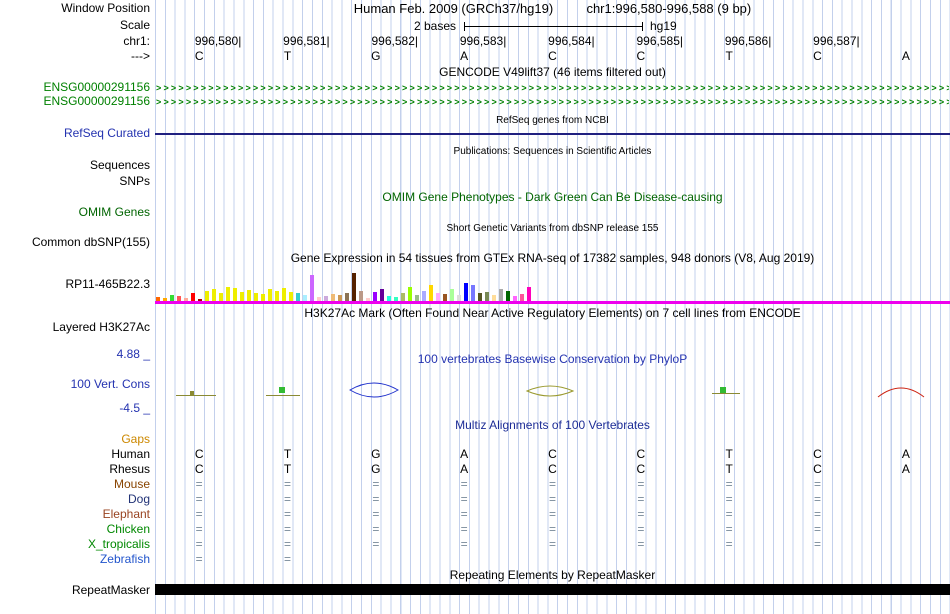 The height and width of the screenshot is (614, 950). I want to click on conservation-track-label: 100 Vert. Cons, so click(110, 384).